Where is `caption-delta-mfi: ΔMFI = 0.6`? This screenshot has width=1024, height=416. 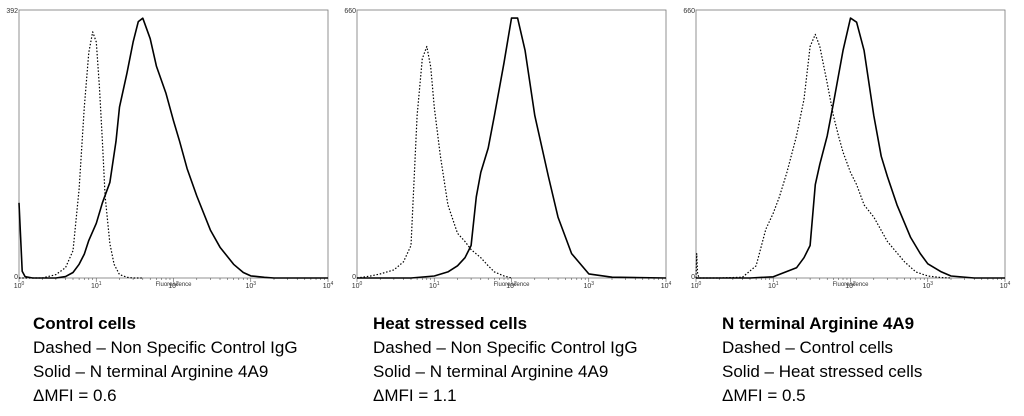 caption-delta-mfi: ΔMFI = 0.6 is located at coordinates (75, 395).